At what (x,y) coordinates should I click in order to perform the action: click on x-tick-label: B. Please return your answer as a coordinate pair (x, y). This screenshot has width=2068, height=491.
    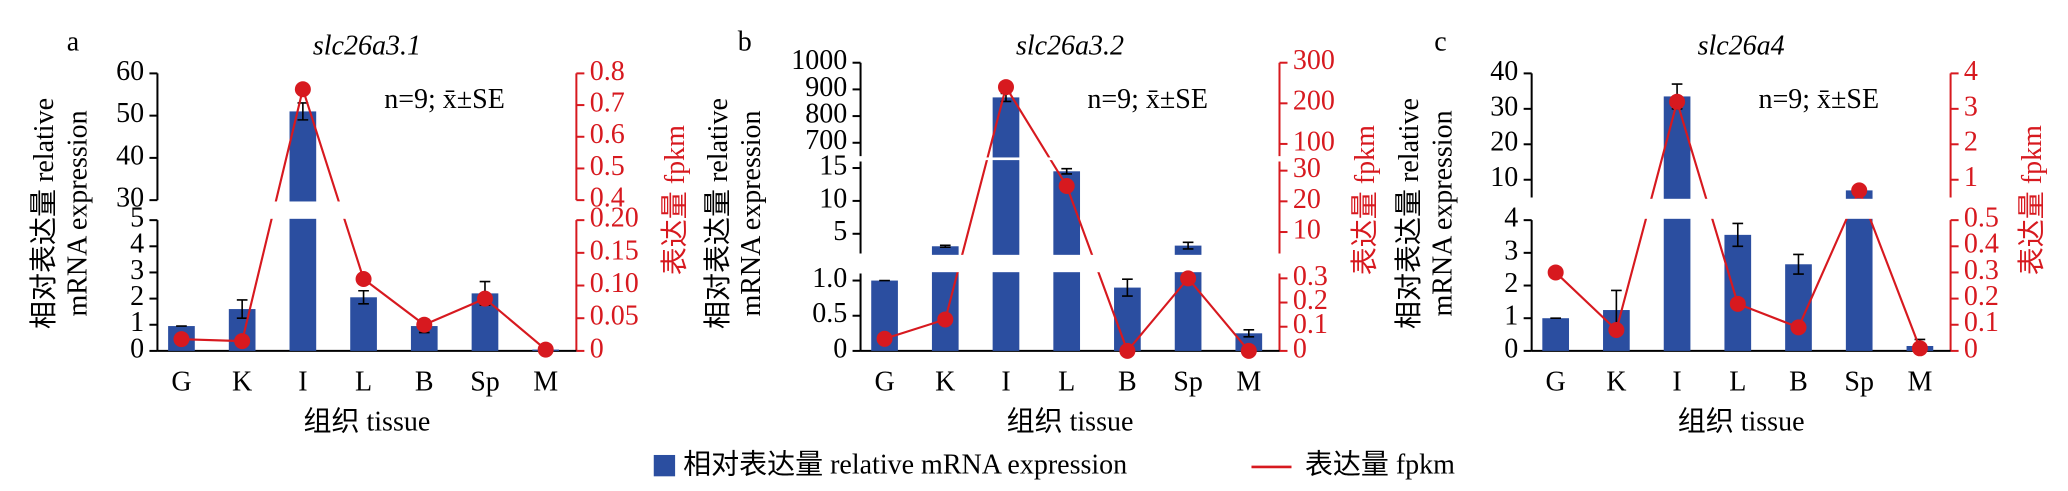
    Looking at the image, I should click on (424, 382).